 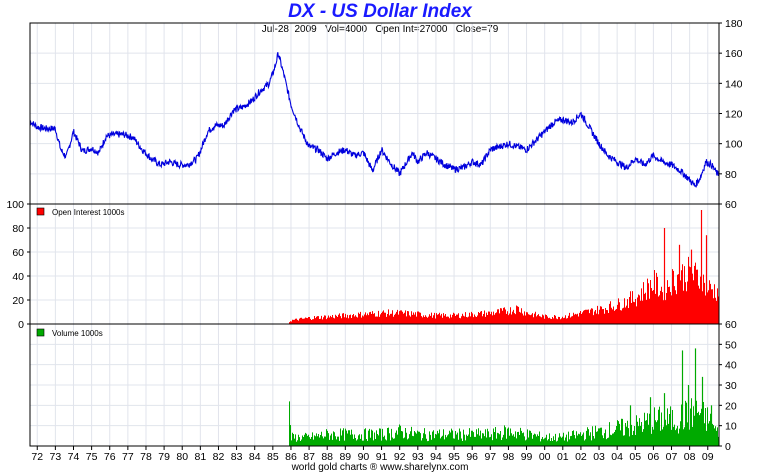 What do you see at coordinates (436, 457) in the screenshot?
I see `x-tick-label: 94` at bounding box center [436, 457].